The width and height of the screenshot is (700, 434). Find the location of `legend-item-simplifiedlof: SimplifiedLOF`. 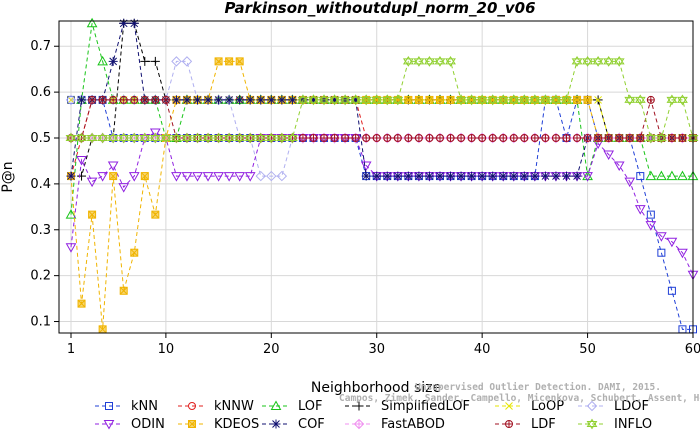

legend-item-simplifiedlof: SimplifiedLOF is located at coordinates (407, 406).